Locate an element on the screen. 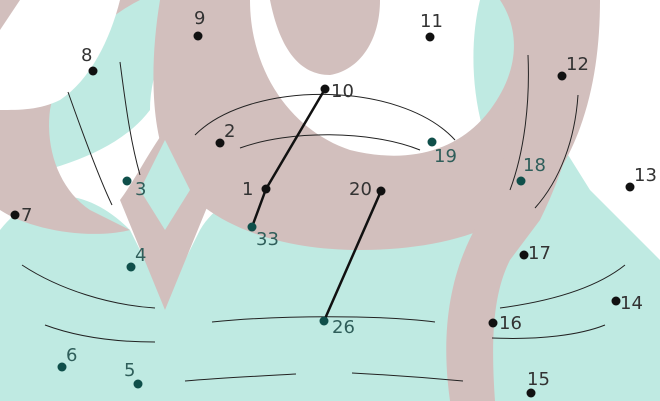 This screenshot has width=660, height=401. dot-13: 13 is located at coordinates (641, 178).